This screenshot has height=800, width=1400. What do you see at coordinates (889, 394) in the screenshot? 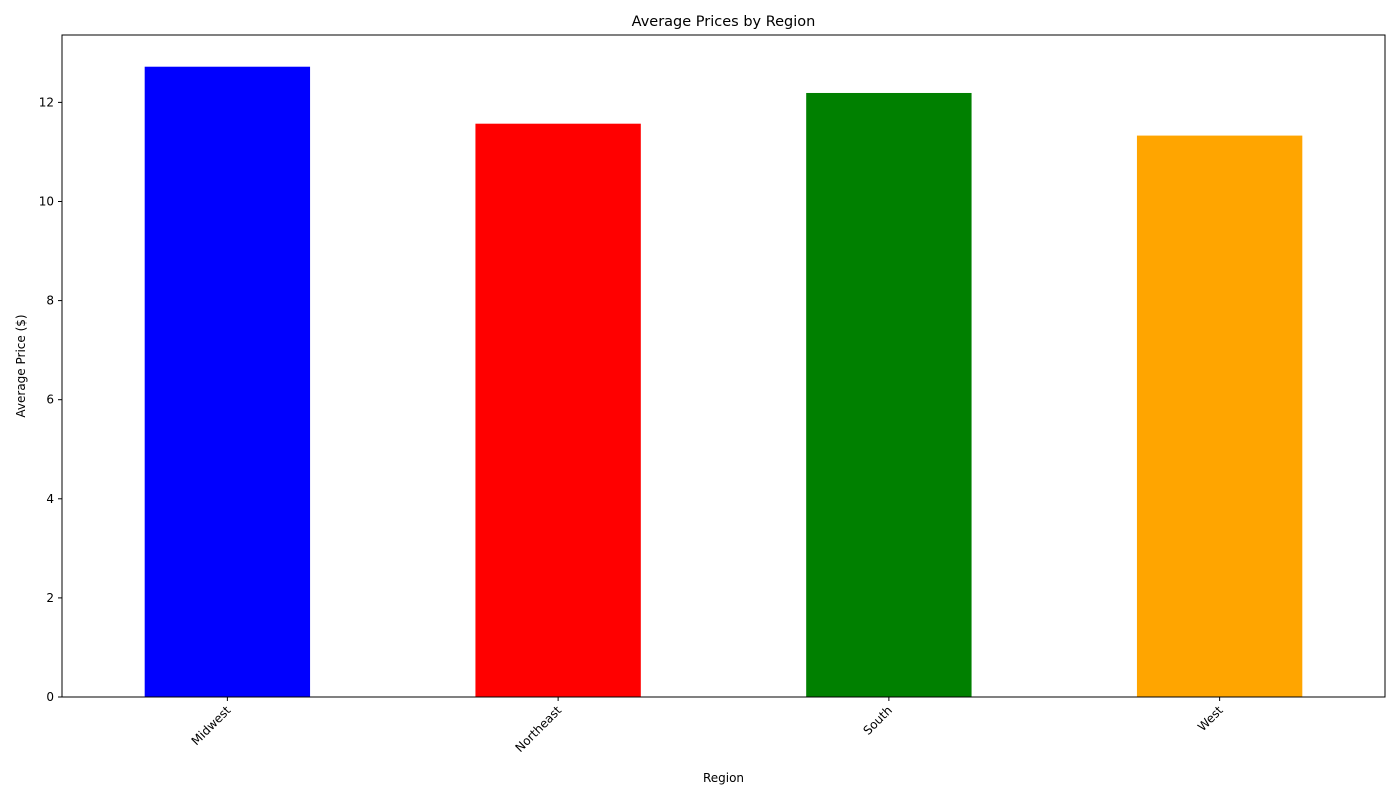
I see `bar-south` at bounding box center [889, 394].